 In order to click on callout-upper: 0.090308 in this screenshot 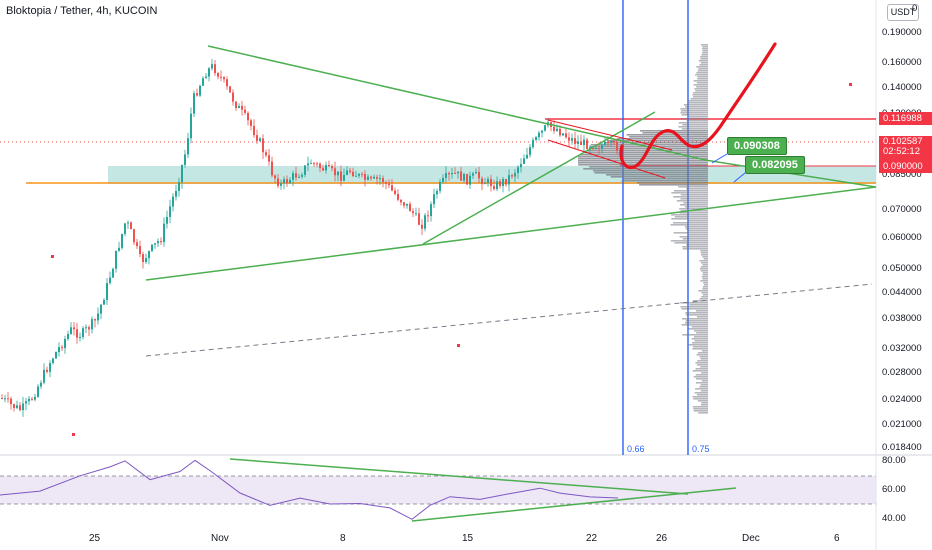, I will do `click(757, 146)`.